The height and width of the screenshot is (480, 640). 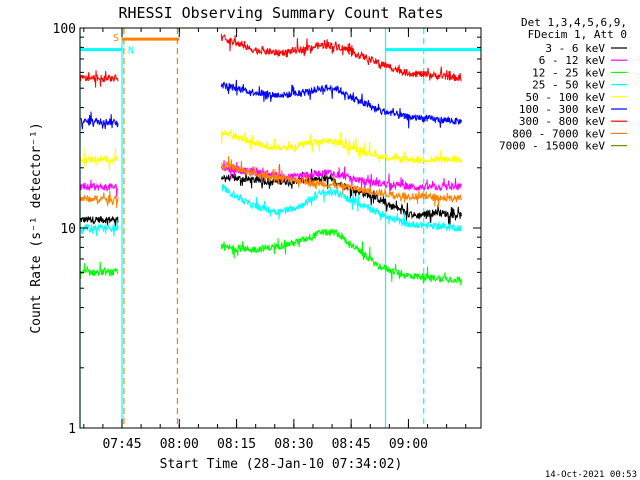 I want to click on y-tick-label: 100, so click(x=64, y=29).